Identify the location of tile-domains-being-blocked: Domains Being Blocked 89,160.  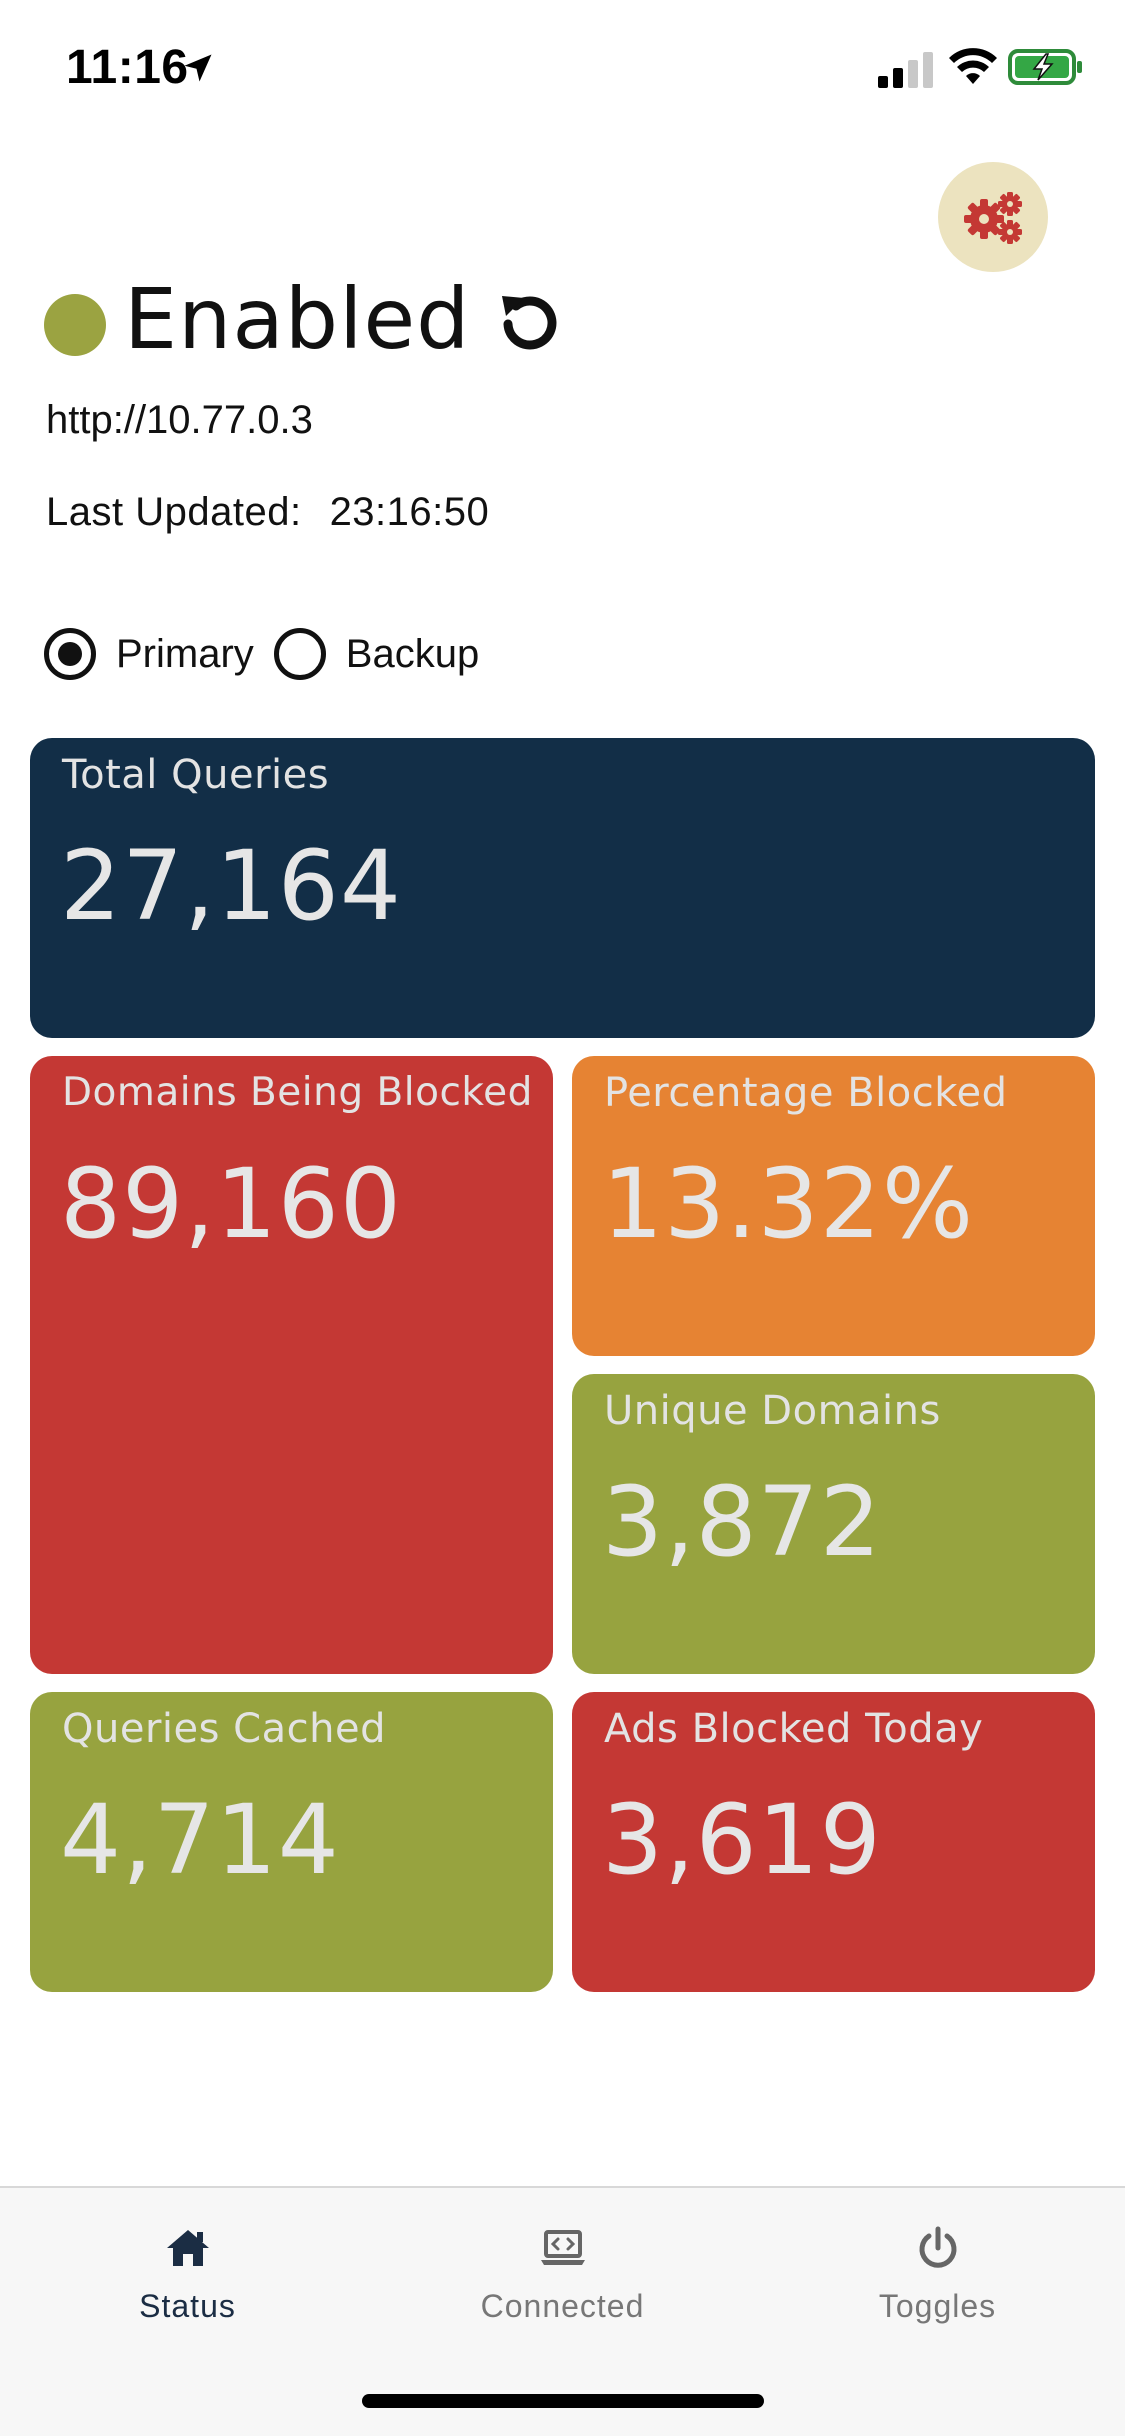
(291, 1365).